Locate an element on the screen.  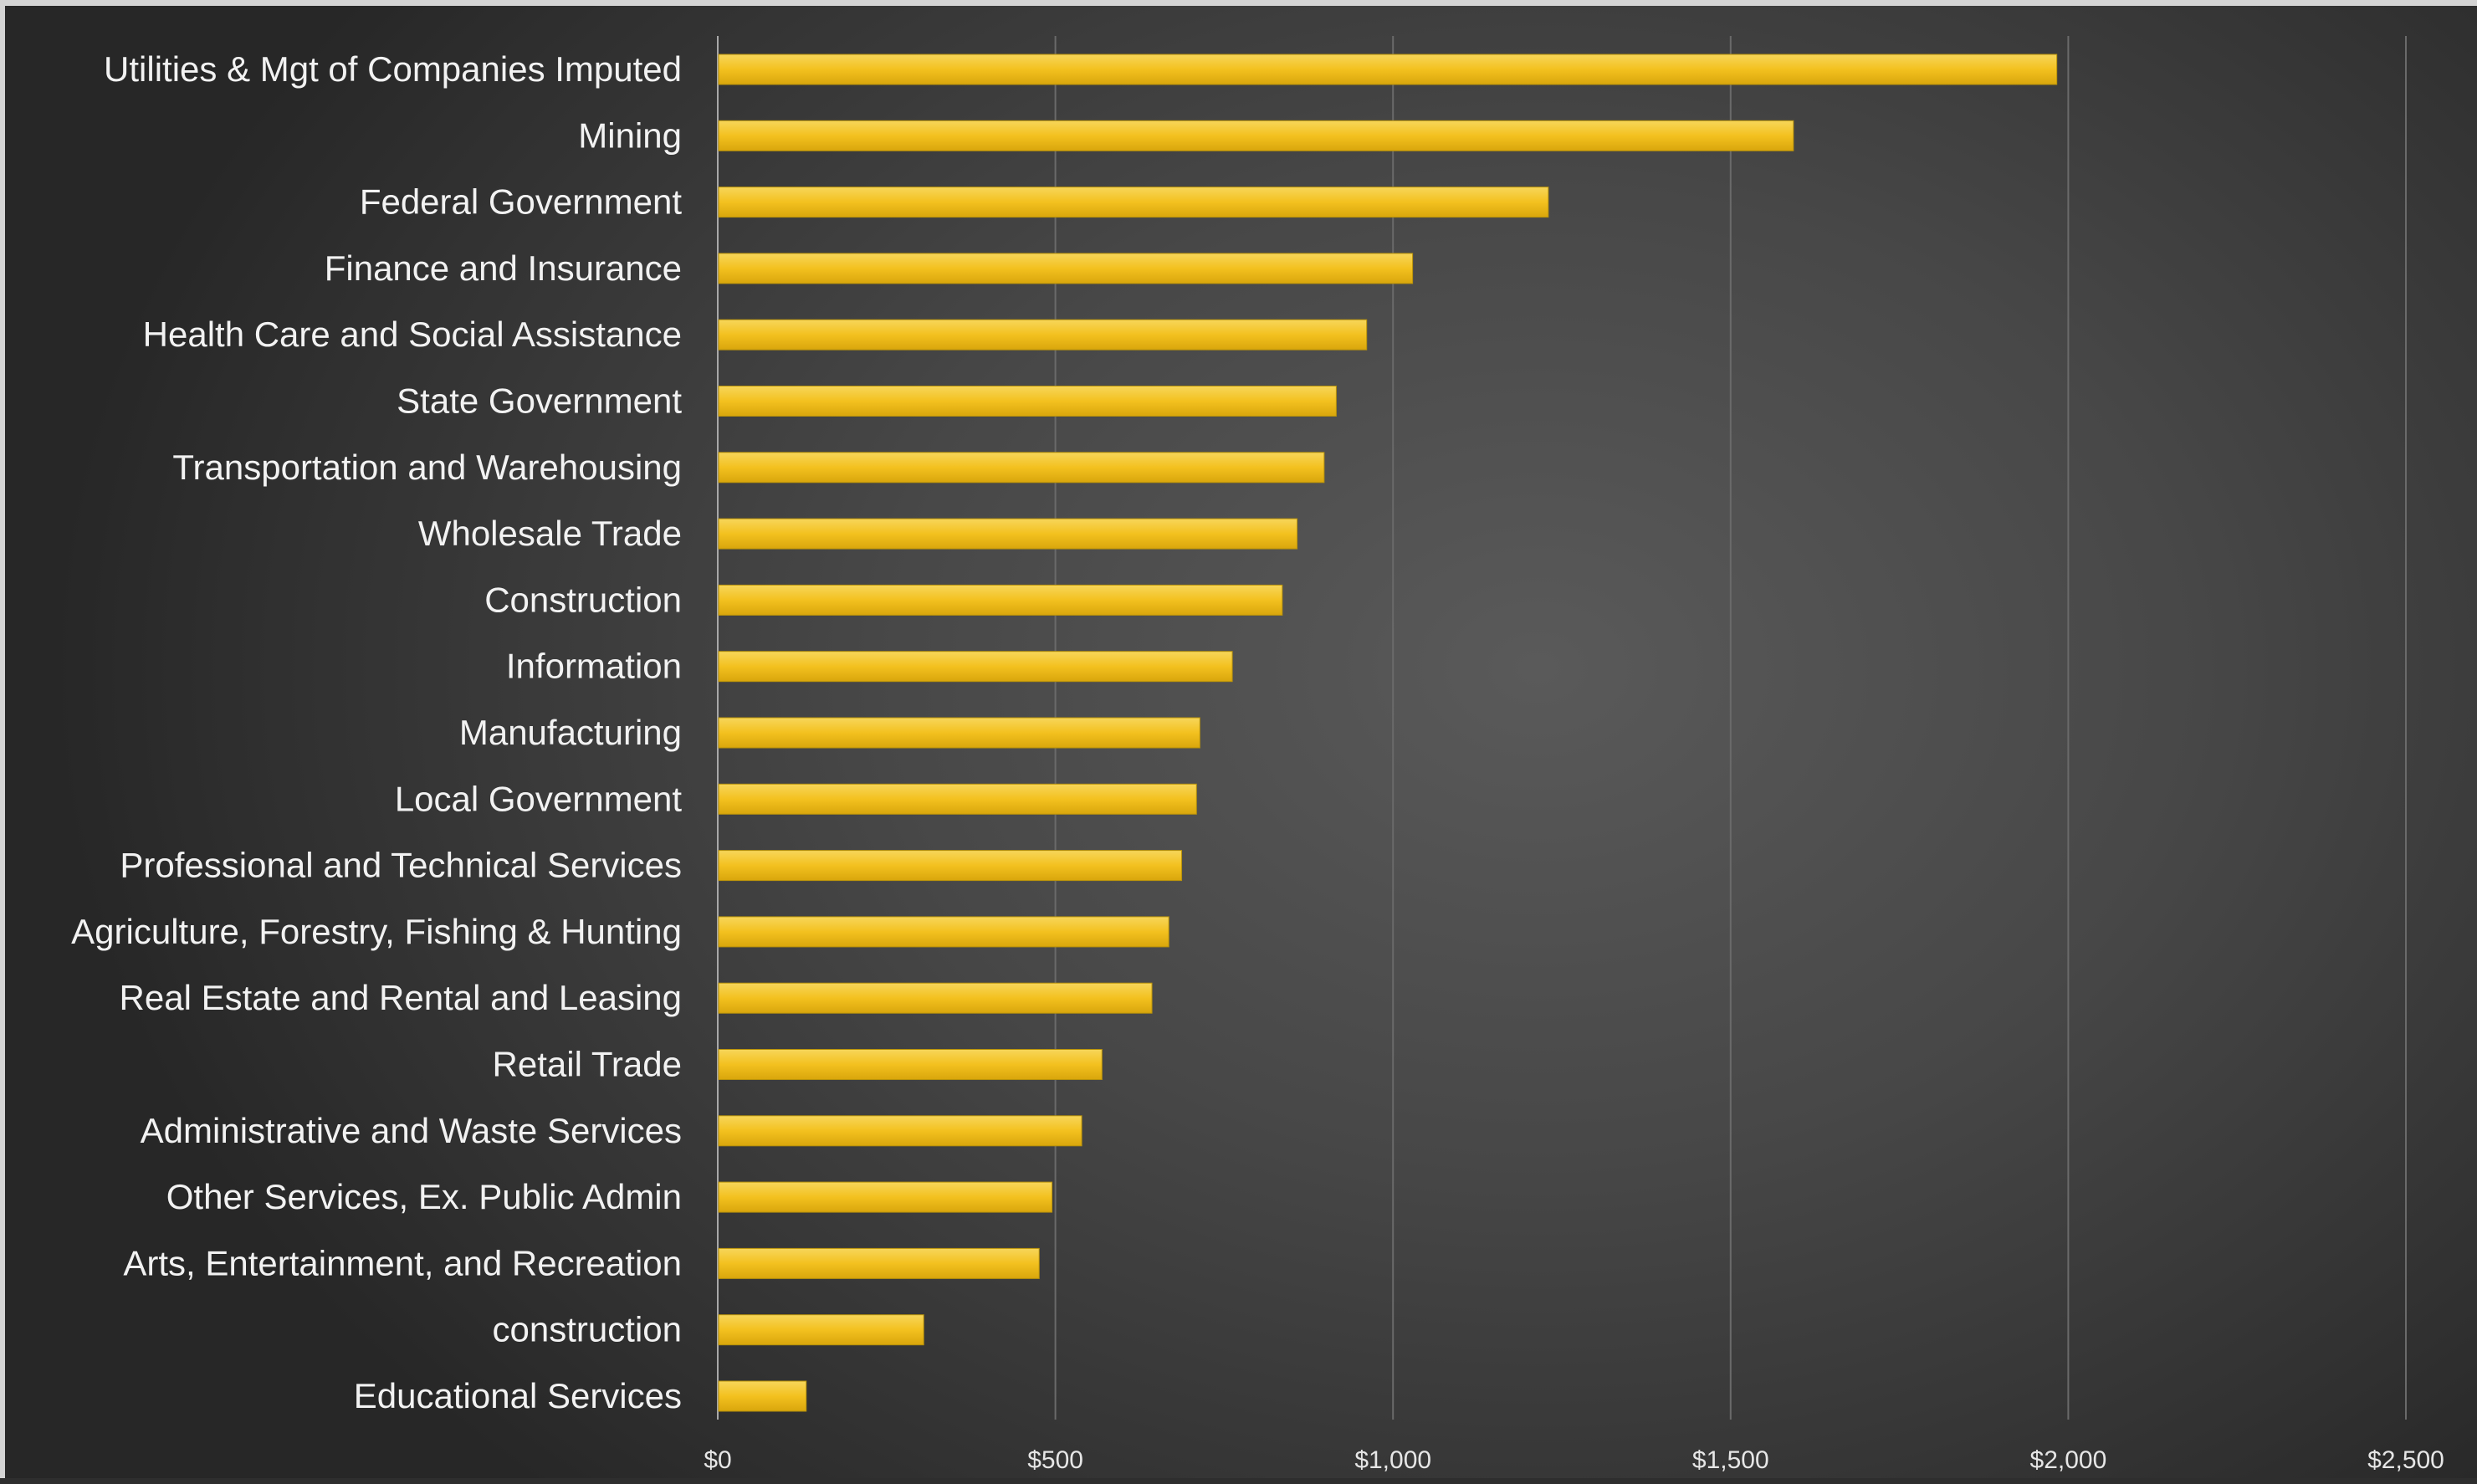
bar-finance-and-insurance is located at coordinates (1066, 268).